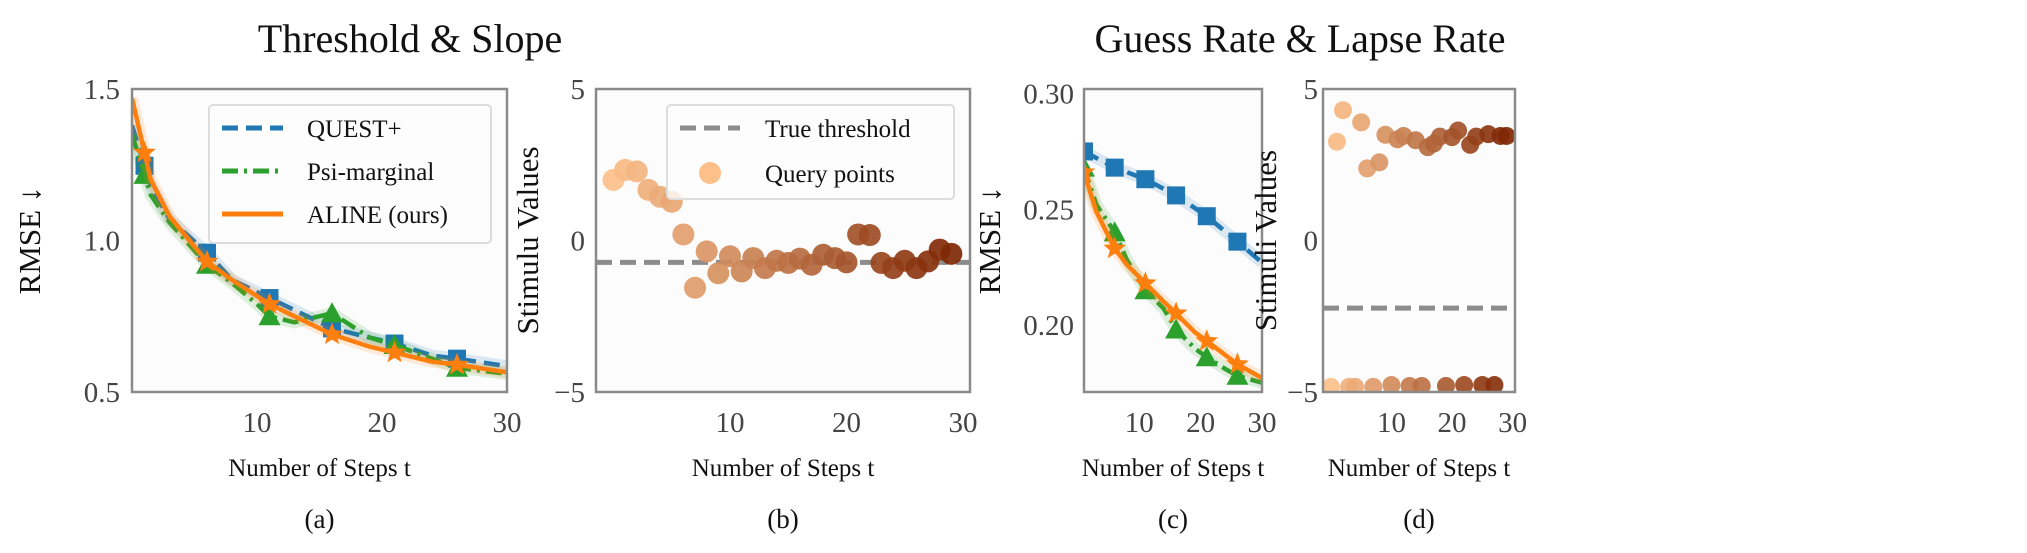 Image resolution: width=2027 pixels, height=553 pixels. I want to click on series-psi-marginal, so click(1173, 272).